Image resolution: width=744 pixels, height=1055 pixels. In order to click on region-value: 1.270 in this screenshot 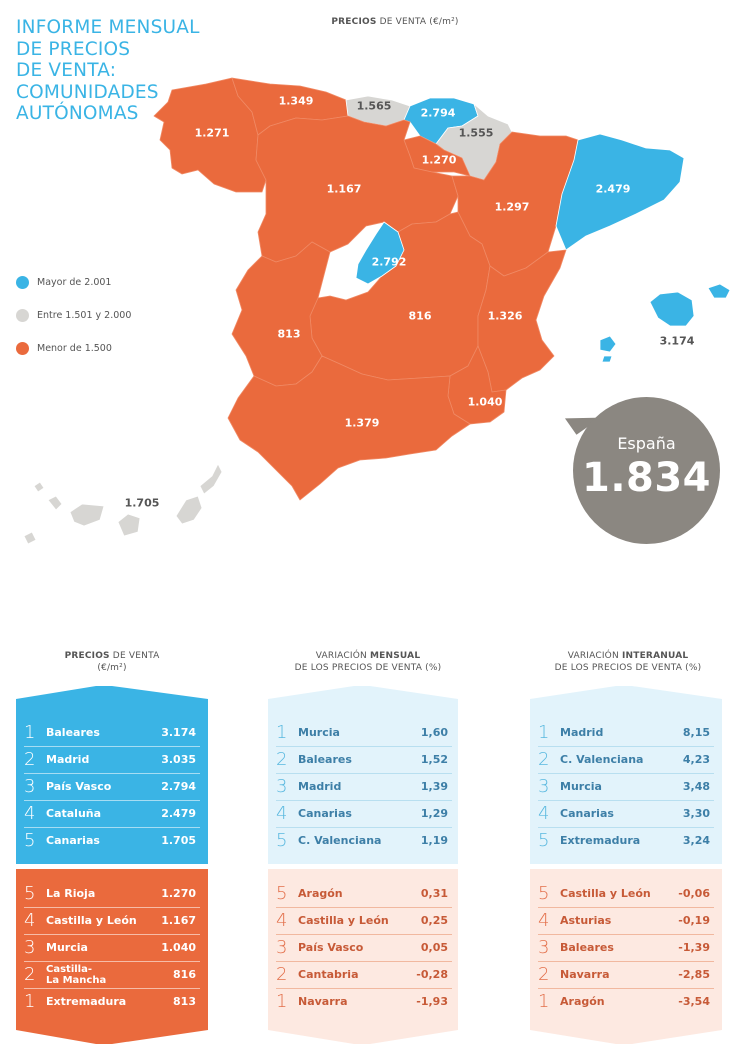, I will do `click(178, 893)`.